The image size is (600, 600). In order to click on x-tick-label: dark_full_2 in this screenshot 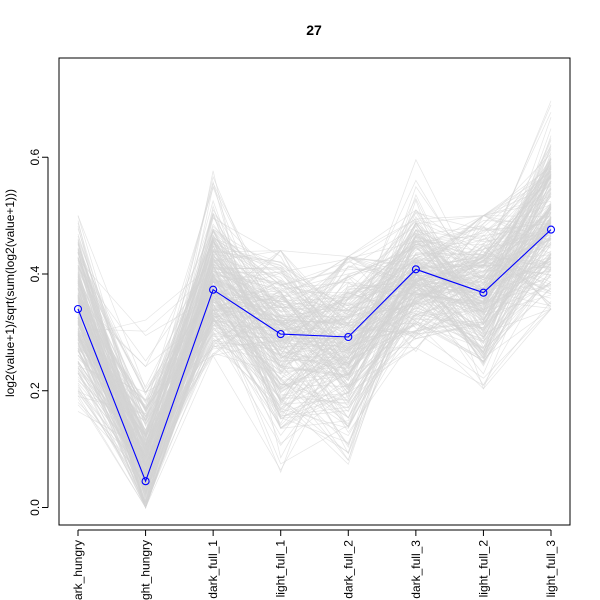, I will do `click(348, 569)`.